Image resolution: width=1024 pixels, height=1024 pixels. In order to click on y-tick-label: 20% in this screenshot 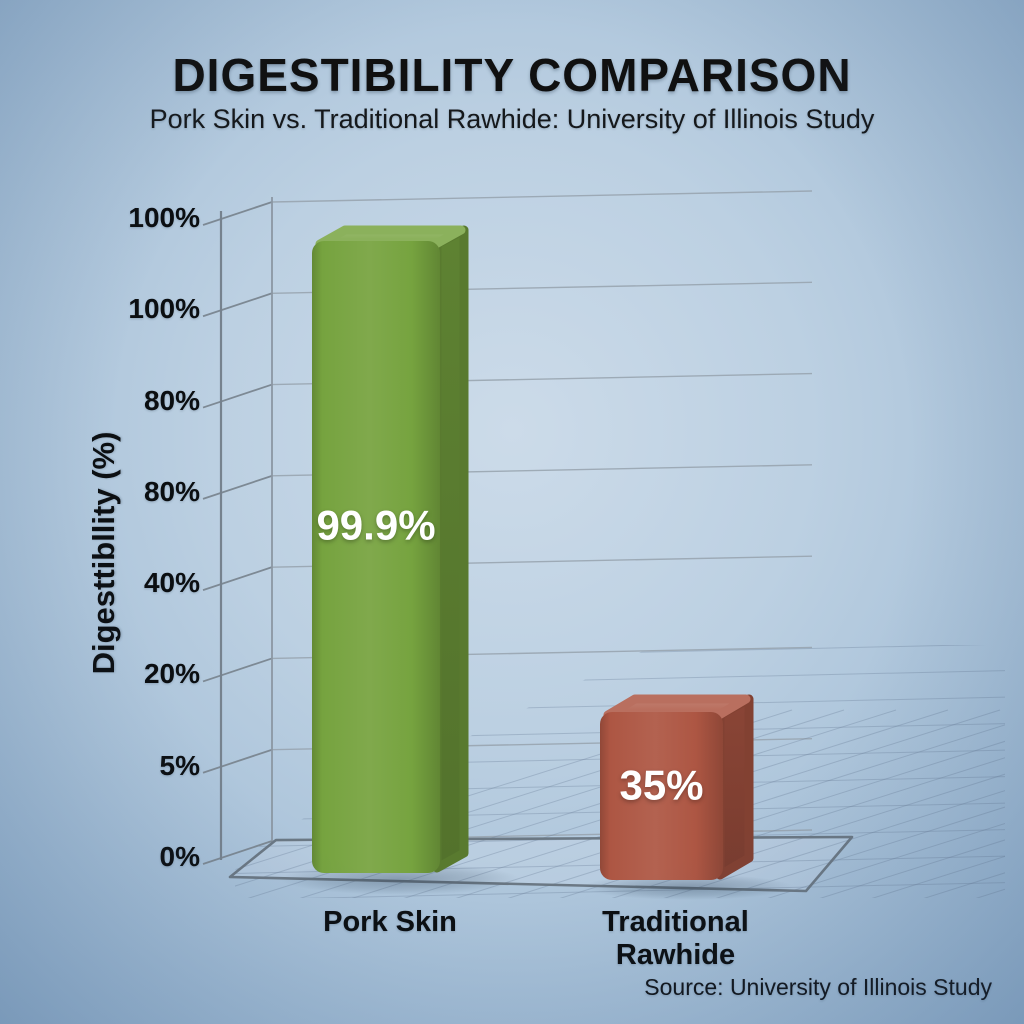, I will do `click(171, 674)`.